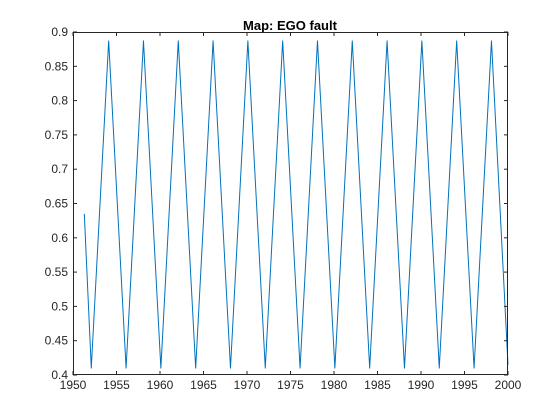 The image size is (560, 420). I want to click on y-tick-label: 0.9, so click(59, 32).